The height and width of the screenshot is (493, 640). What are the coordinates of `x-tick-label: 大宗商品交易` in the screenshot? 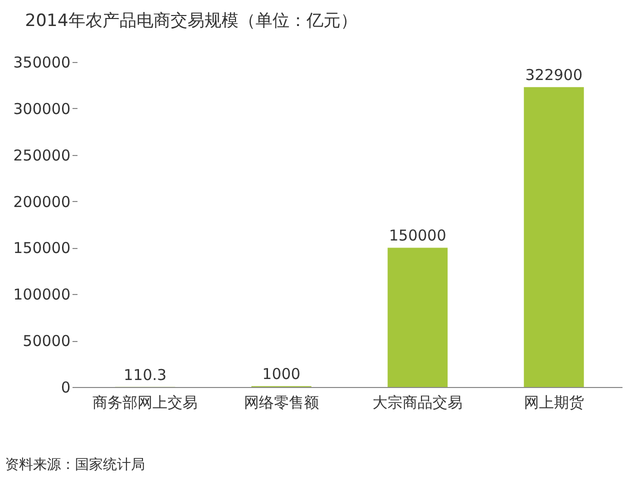 It's located at (417, 403).